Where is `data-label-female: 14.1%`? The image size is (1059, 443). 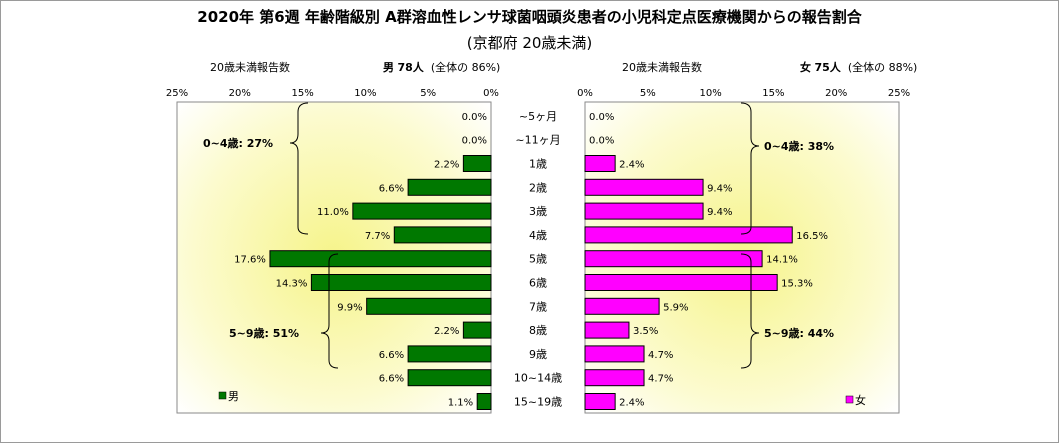
data-label-female: 14.1% is located at coordinates (782, 260).